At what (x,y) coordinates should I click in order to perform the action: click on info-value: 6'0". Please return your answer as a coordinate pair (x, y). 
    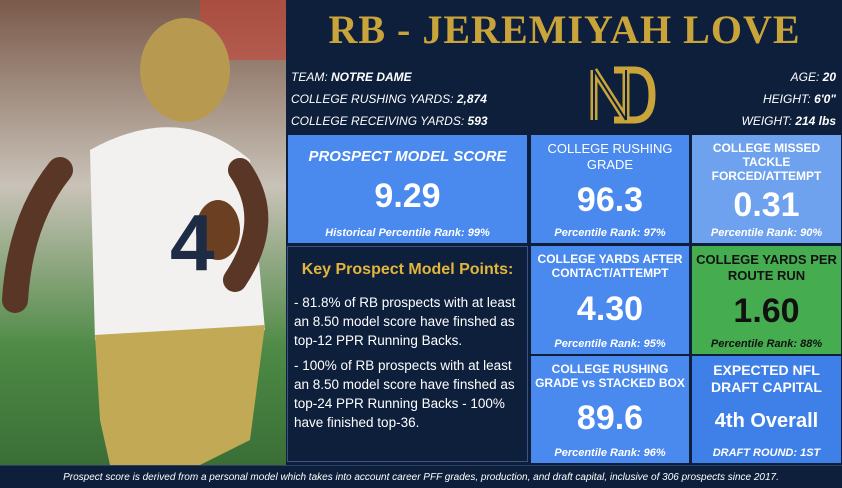
    Looking at the image, I should click on (825, 99).